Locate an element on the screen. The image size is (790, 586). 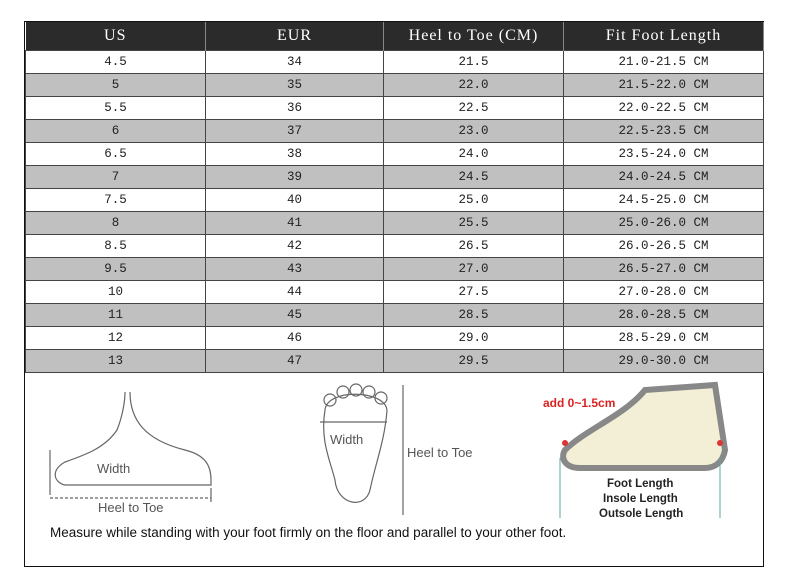
table-cell: 35 is located at coordinates (294, 85).